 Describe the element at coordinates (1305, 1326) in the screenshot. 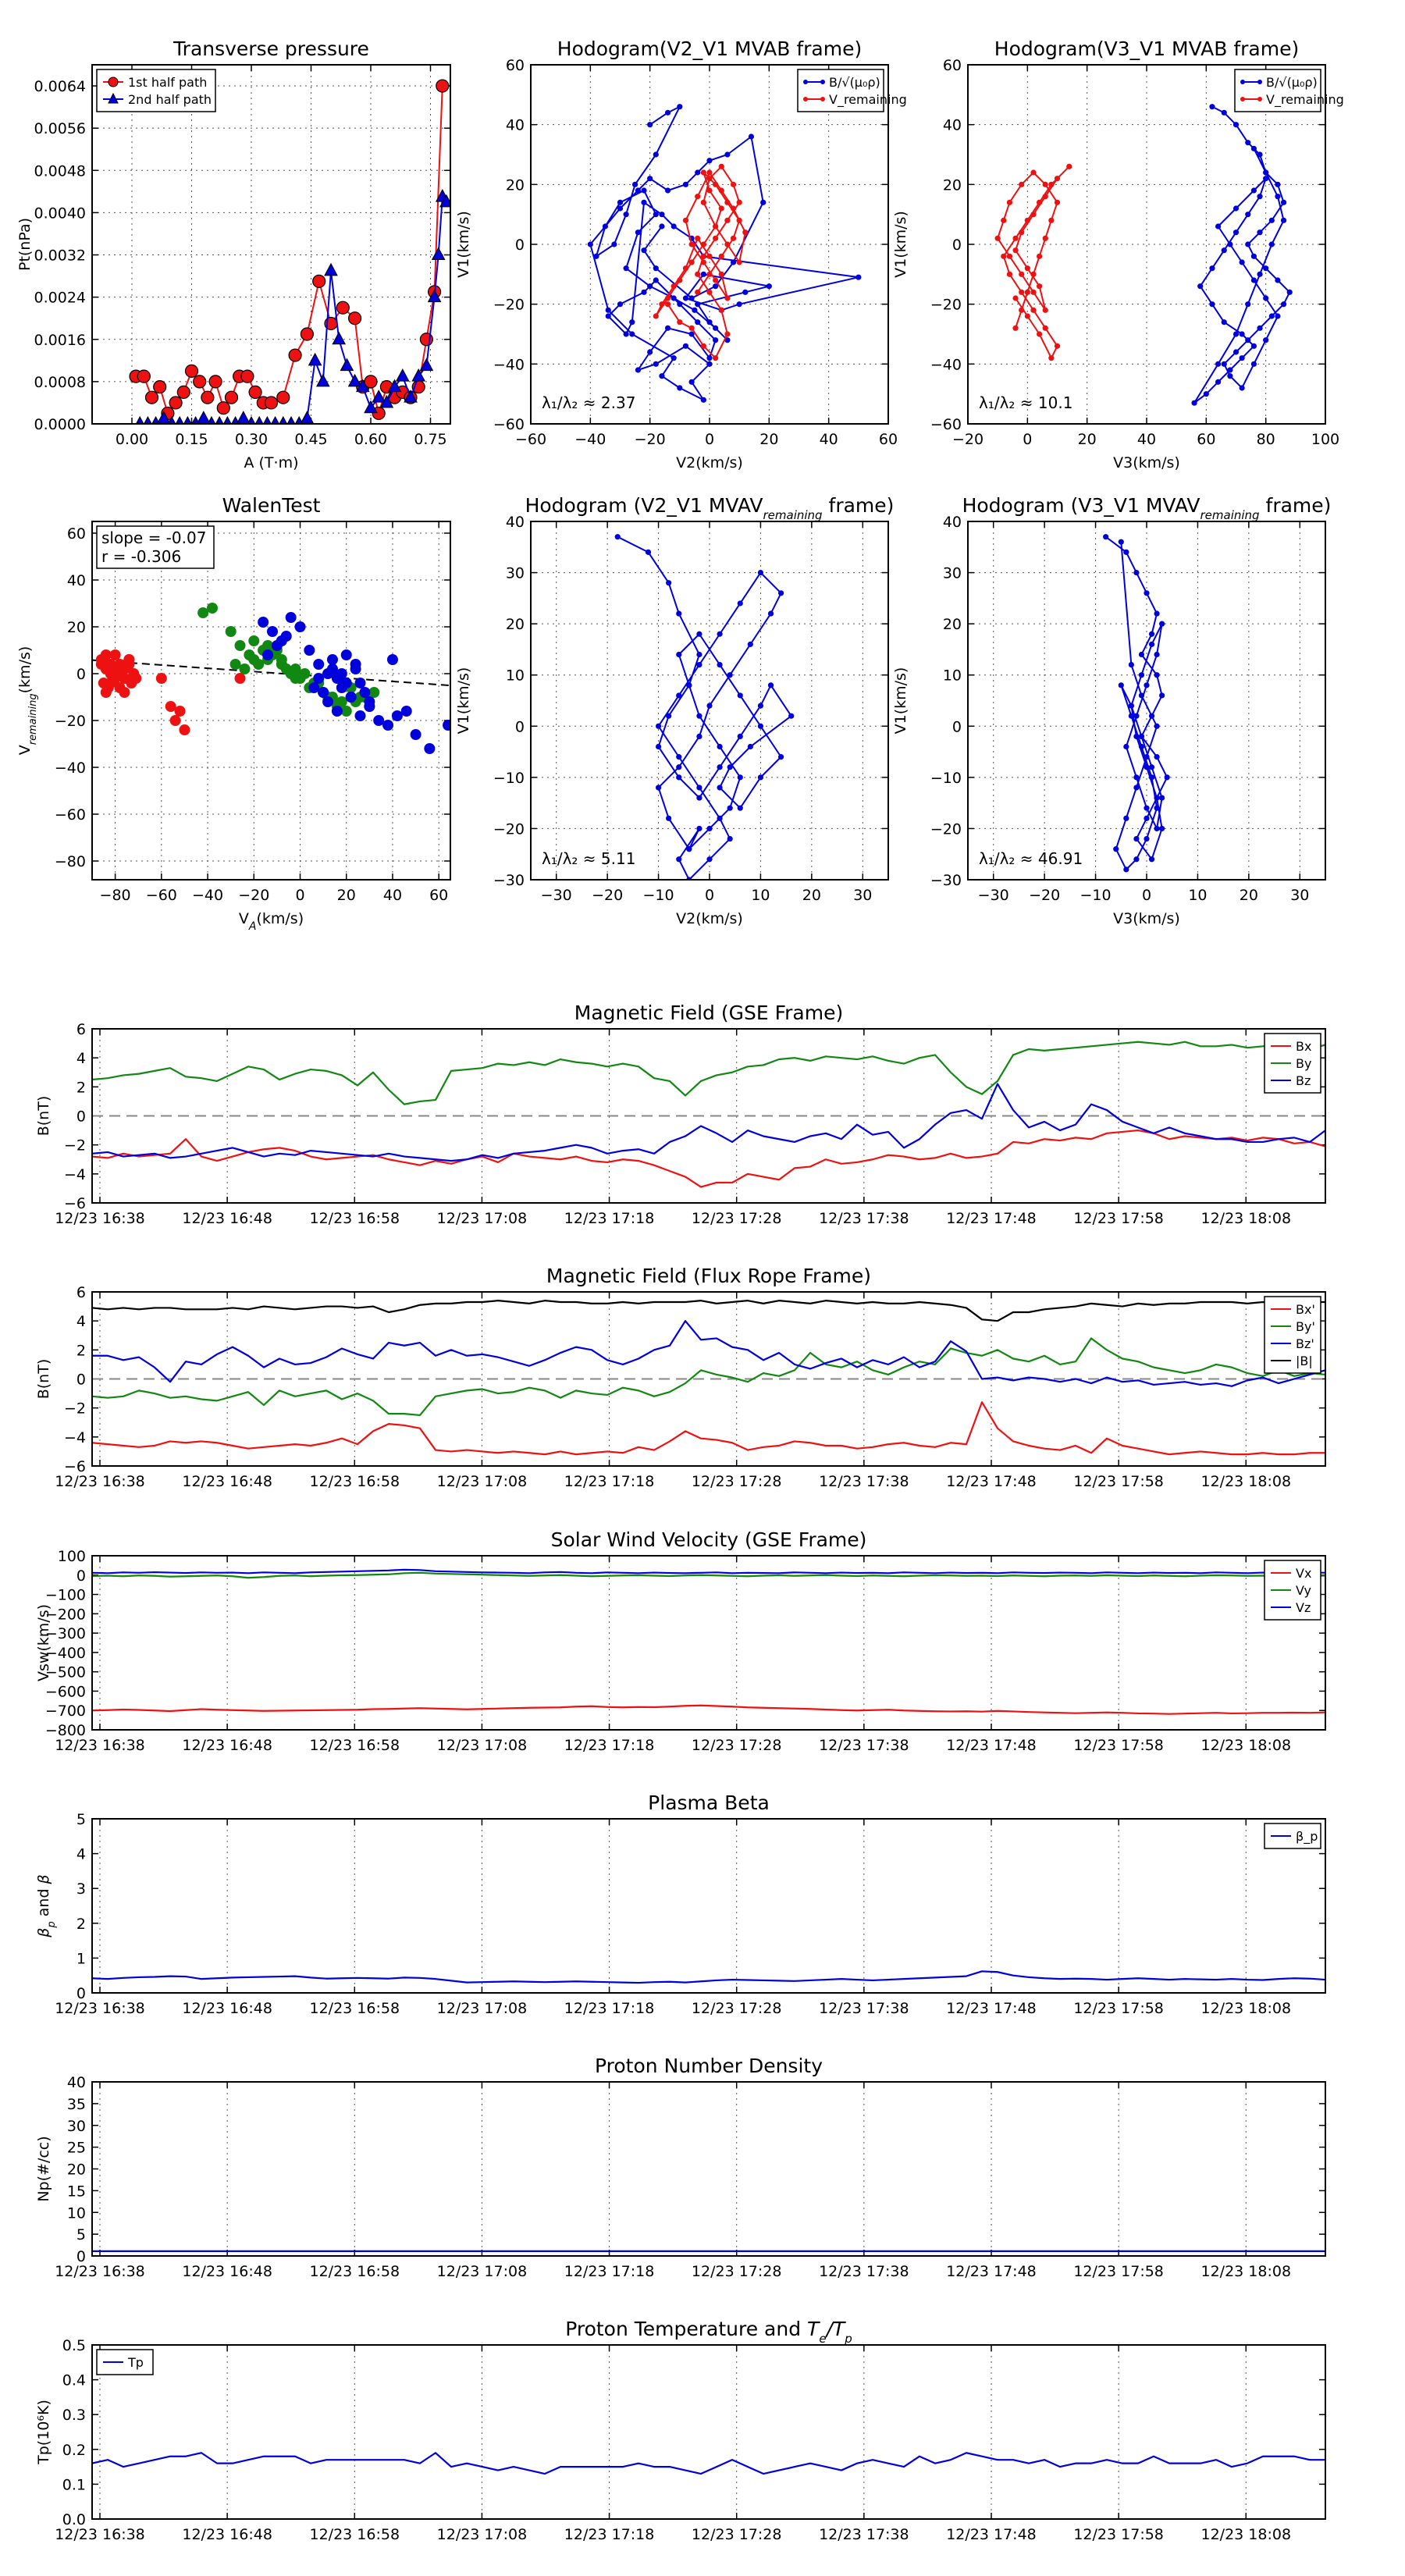

I see `legend-label: By'` at that location.